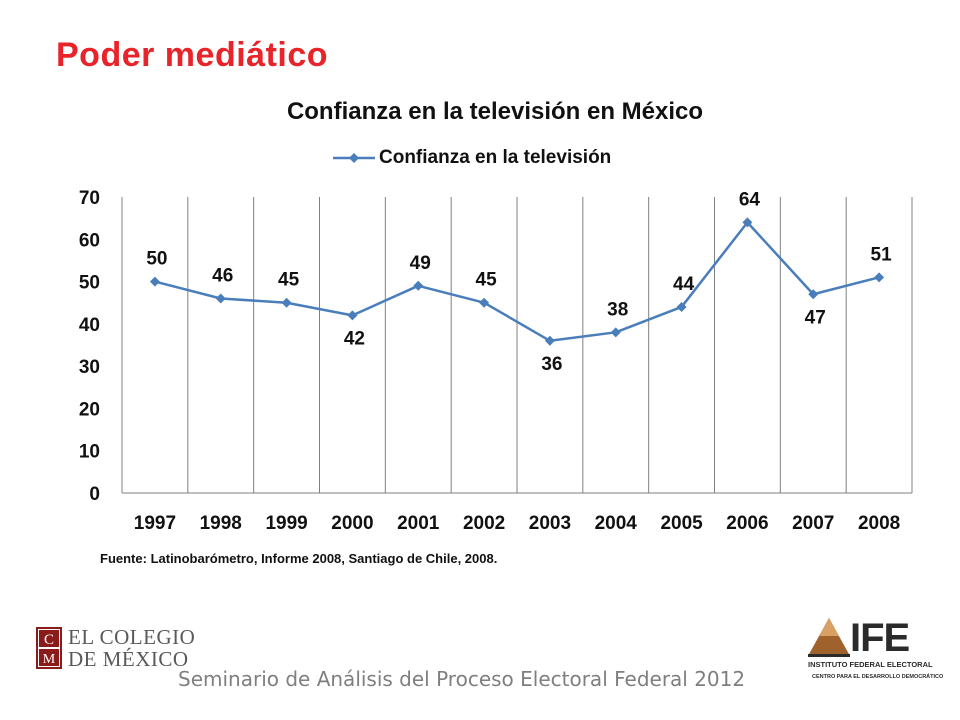 This screenshot has height=720, width=960. What do you see at coordinates (495, 157) in the screenshot?
I see `legend-label: Confianza en la televisión` at bounding box center [495, 157].